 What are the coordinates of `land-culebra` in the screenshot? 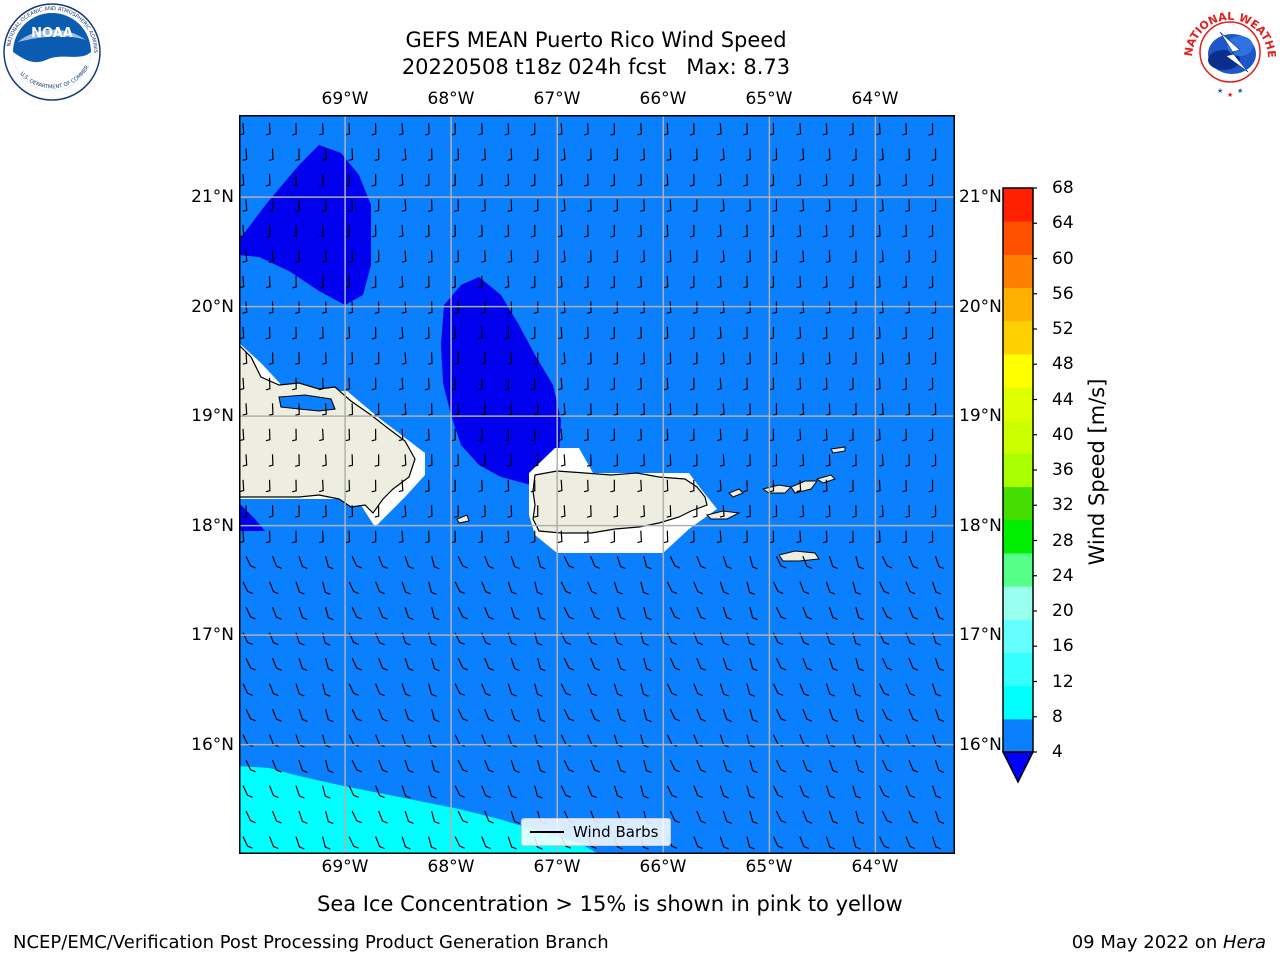 It's located at (736, 493).